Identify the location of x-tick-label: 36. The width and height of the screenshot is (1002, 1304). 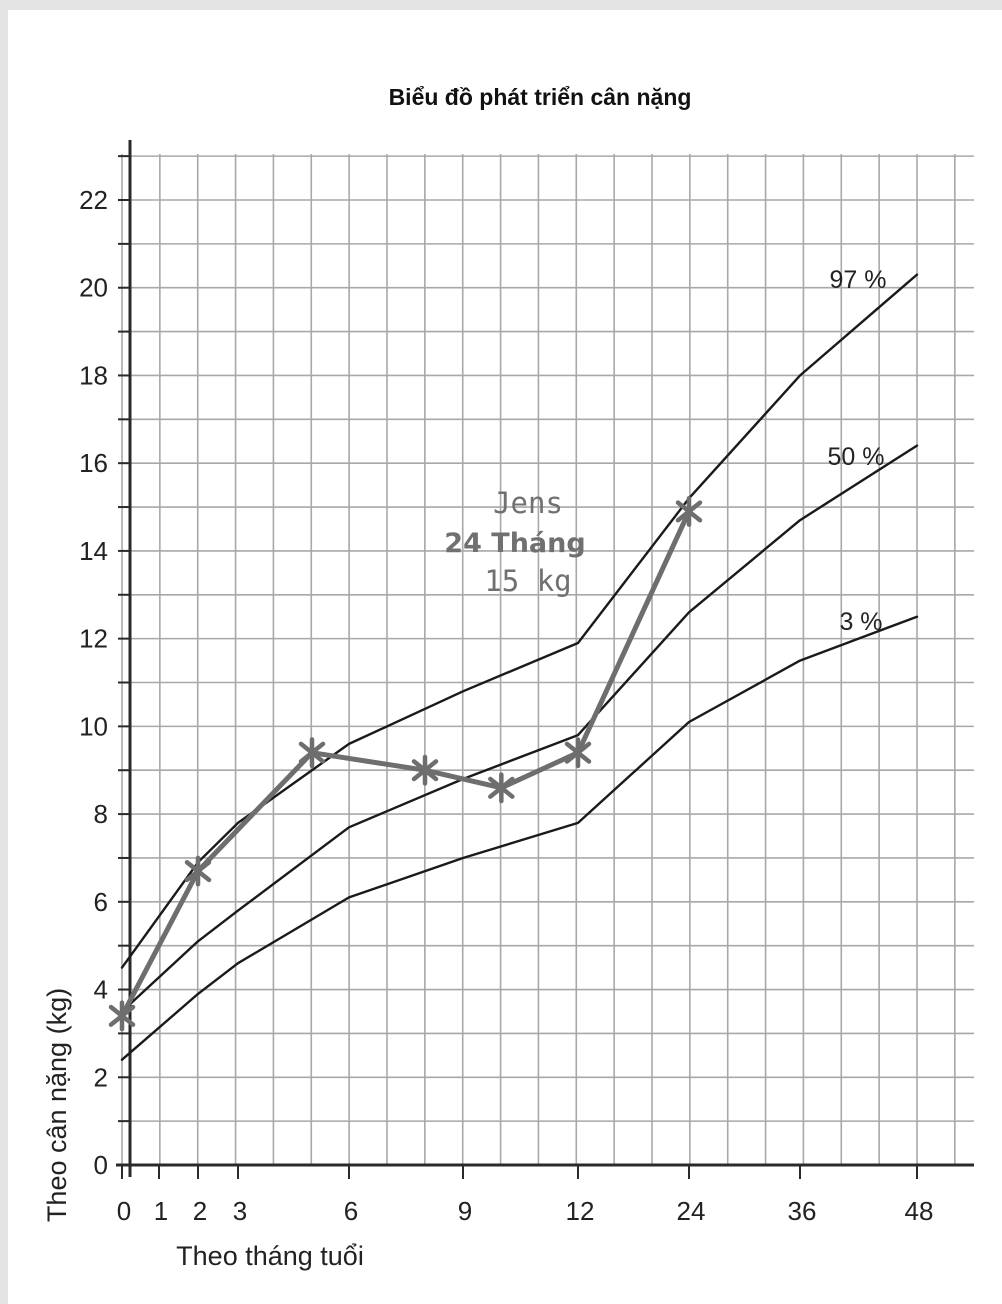
(802, 1211).